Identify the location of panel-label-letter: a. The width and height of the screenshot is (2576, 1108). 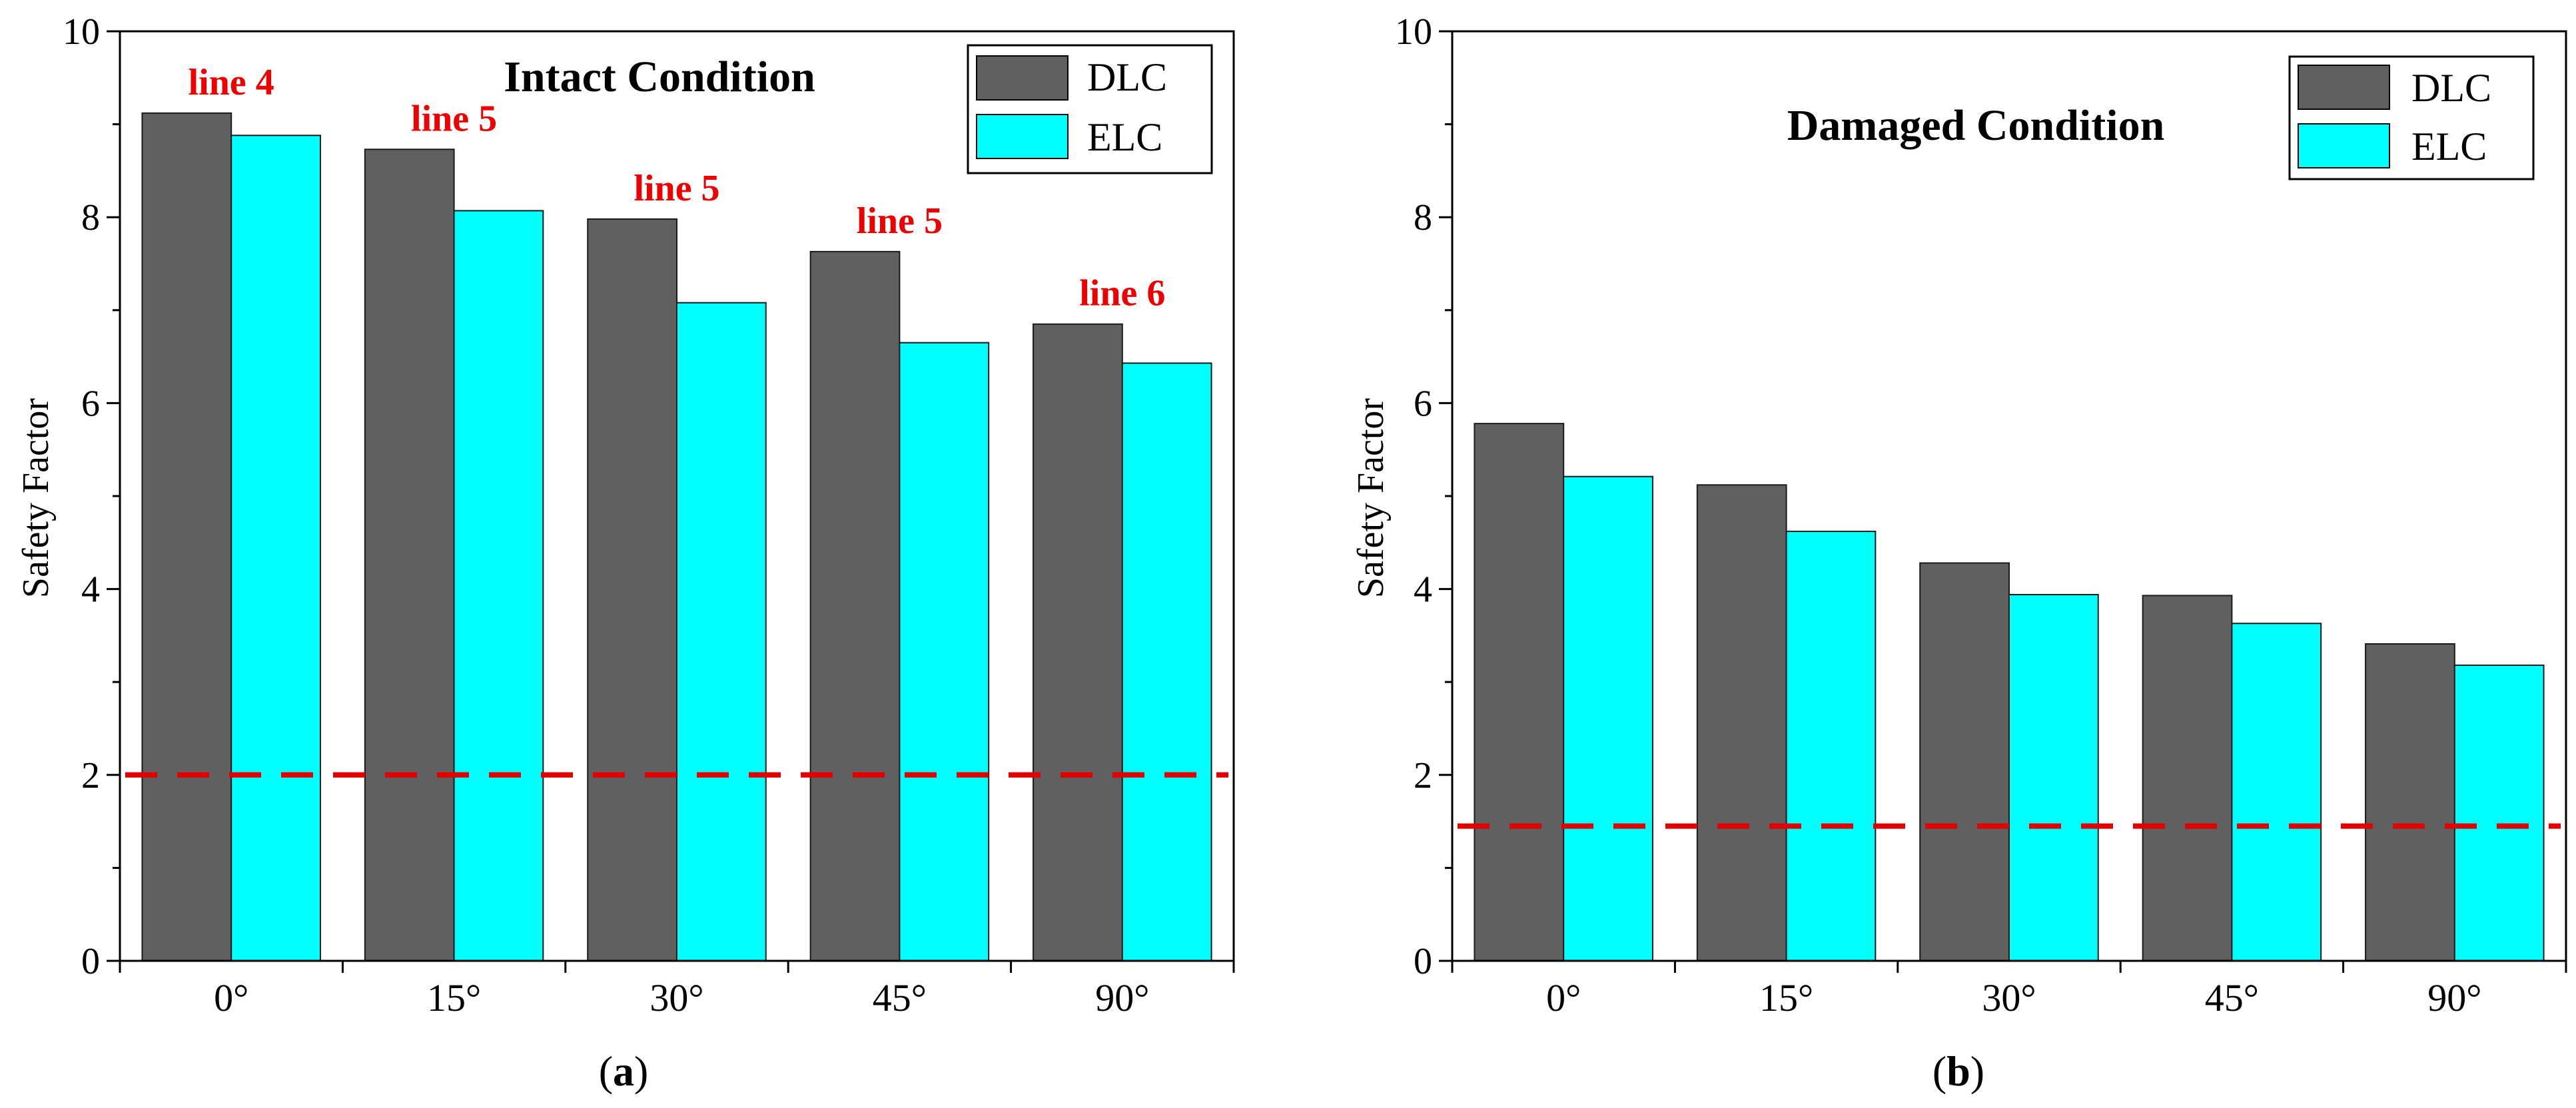
(624, 1071).